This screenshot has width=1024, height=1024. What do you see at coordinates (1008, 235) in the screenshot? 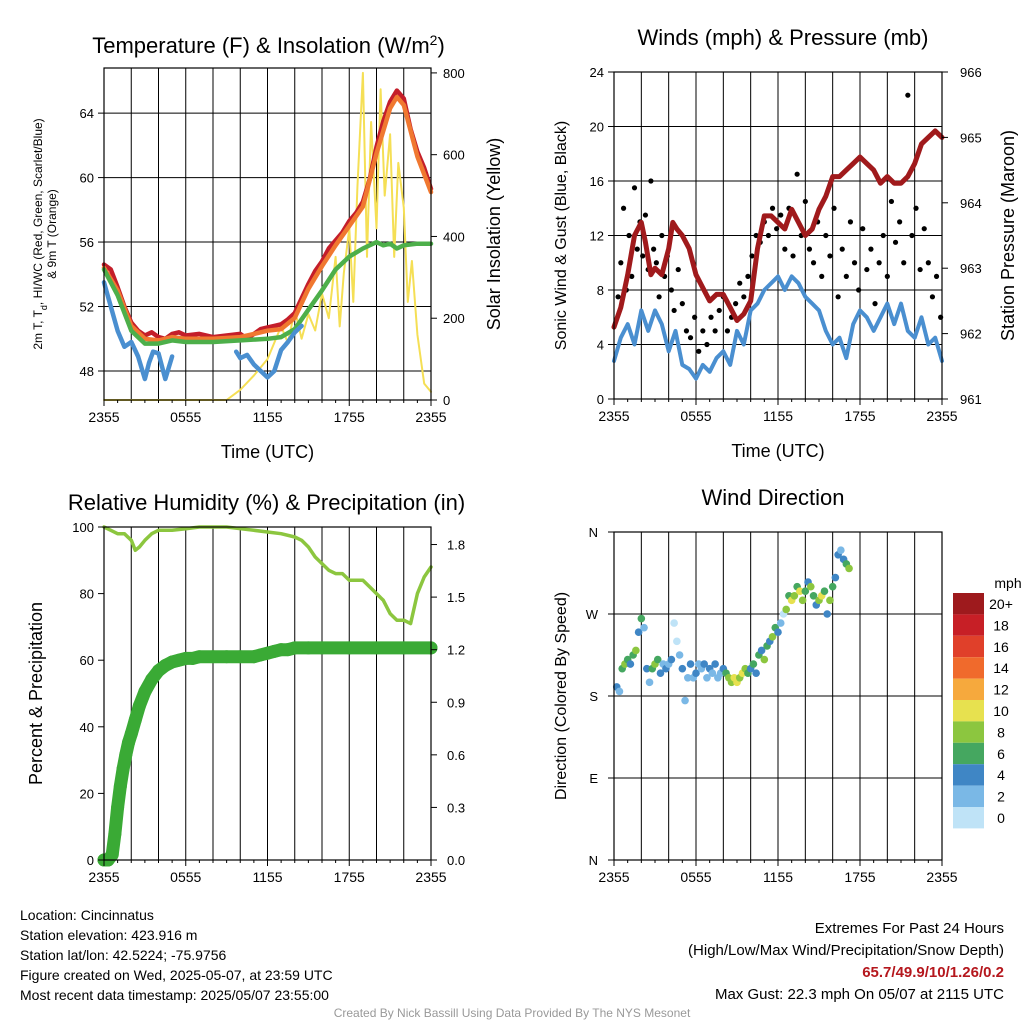
I see `y2-axis-label: Station Pressure (Maroon)` at bounding box center [1008, 235].